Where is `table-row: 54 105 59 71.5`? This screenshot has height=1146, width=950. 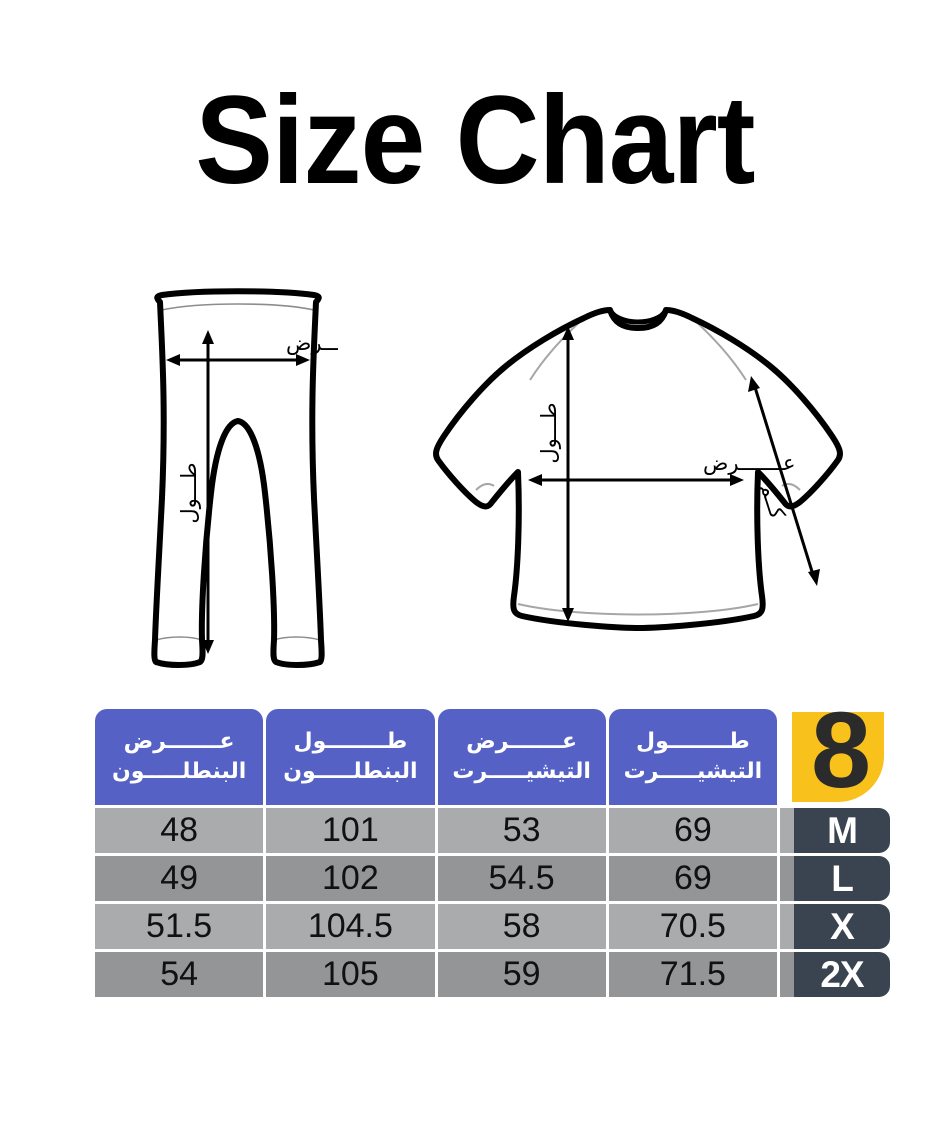
table-row: 54 105 59 71.5 is located at coordinates (436, 974).